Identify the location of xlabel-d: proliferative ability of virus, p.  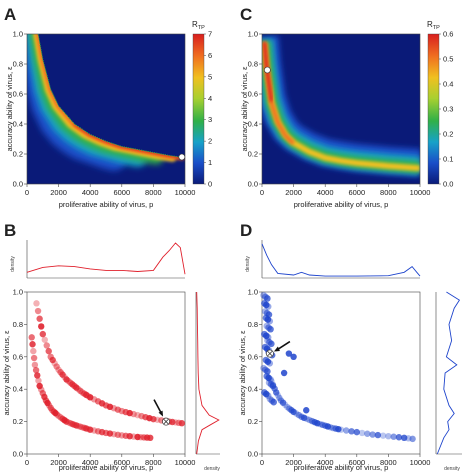
(341, 467).